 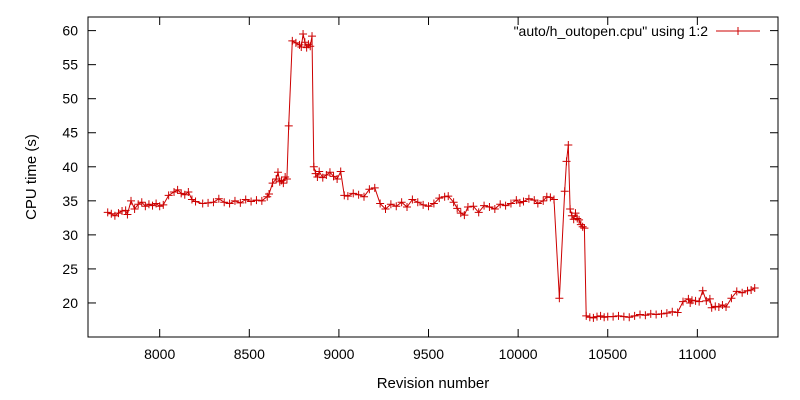 What do you see at coordinates (70, 235) in the screenshot?
I see `y-tick-label: 30` at bounding box center [70, 235].